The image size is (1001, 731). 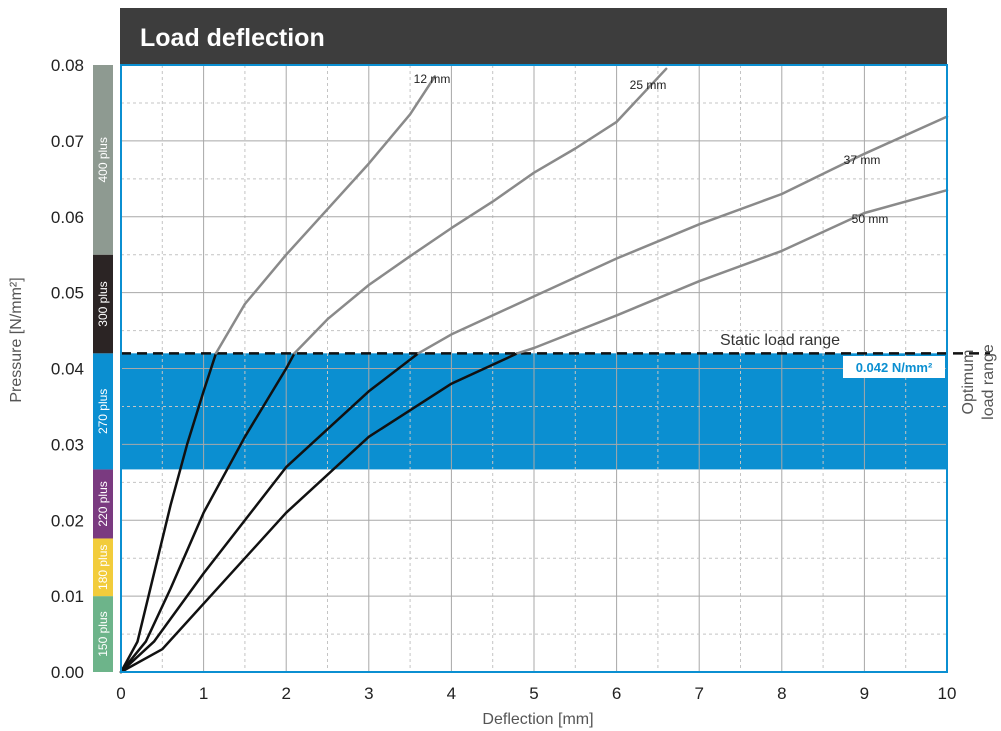 I want to click on material-band-label: 300 plus, so click(x=103, y=303).